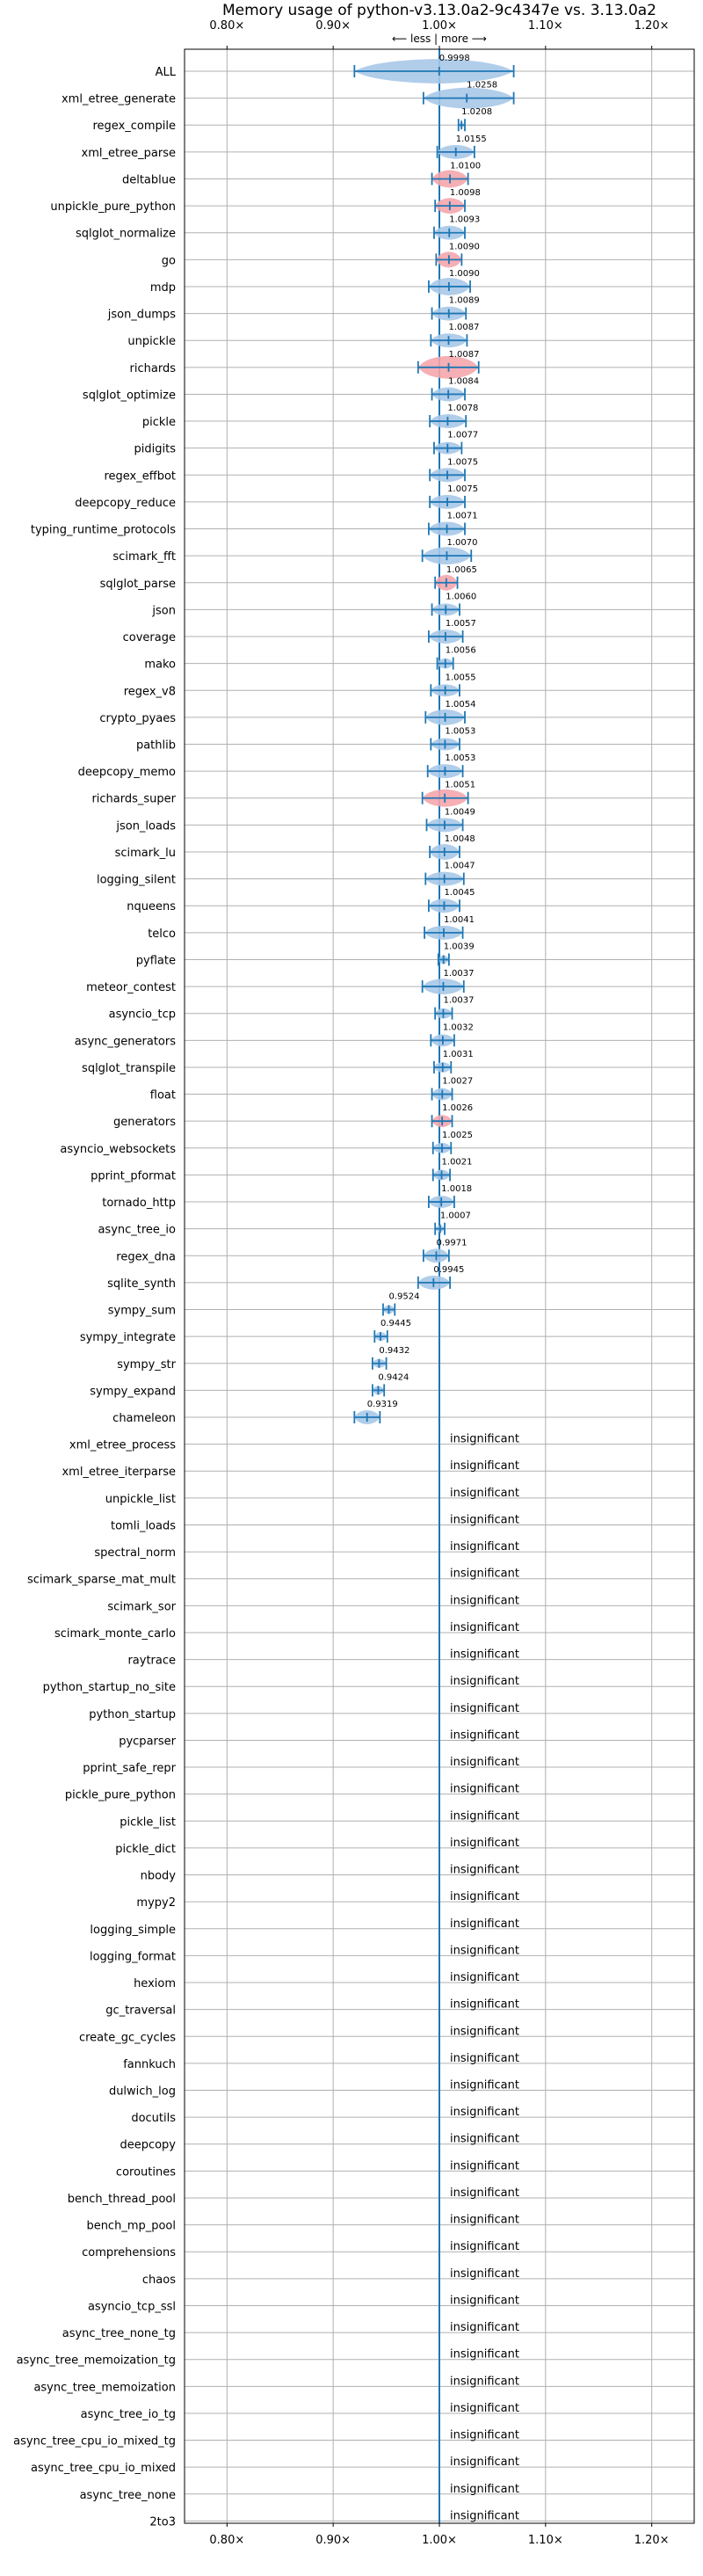  I want to click on value-label: 1.0054, so click(461, 704).